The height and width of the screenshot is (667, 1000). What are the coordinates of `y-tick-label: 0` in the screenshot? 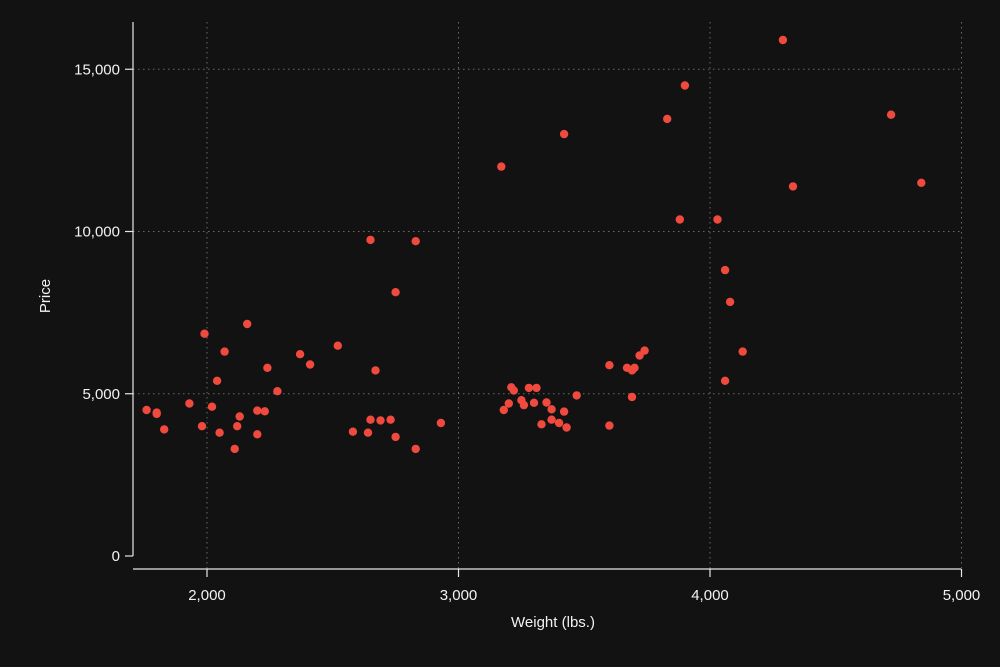 It's located at (116, 556).